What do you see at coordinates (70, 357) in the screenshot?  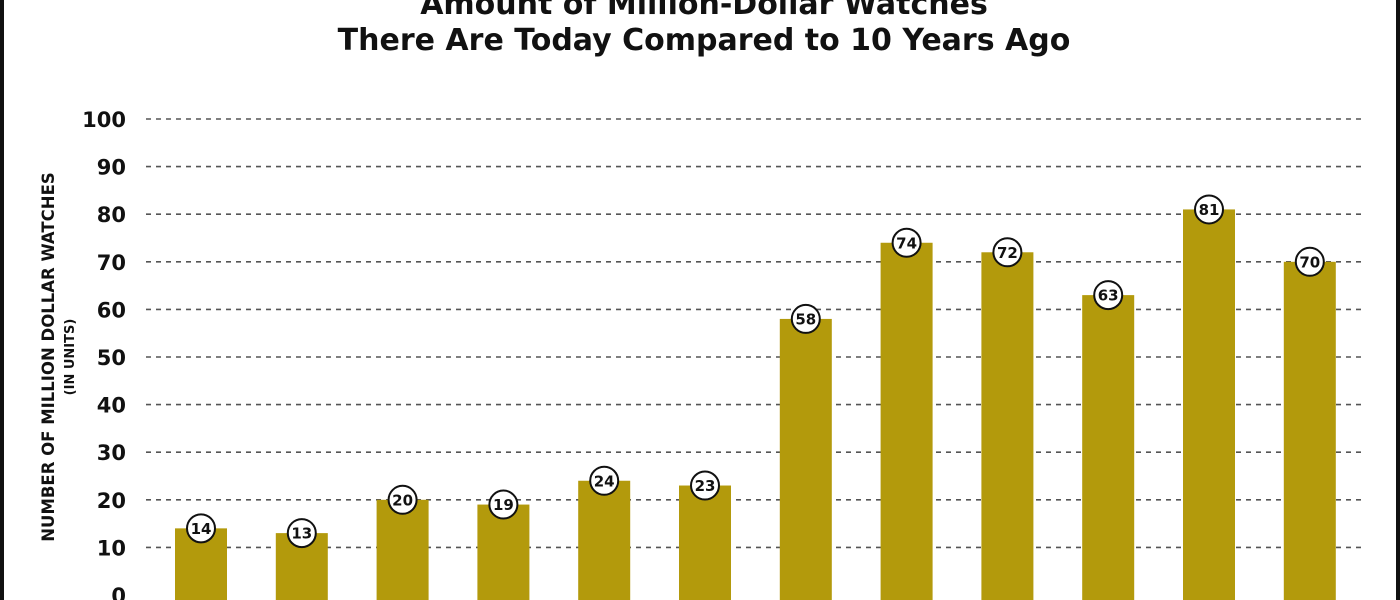 I see `y-axis-sublabel: (IN UNITS)` at bounding box center [70, 357].